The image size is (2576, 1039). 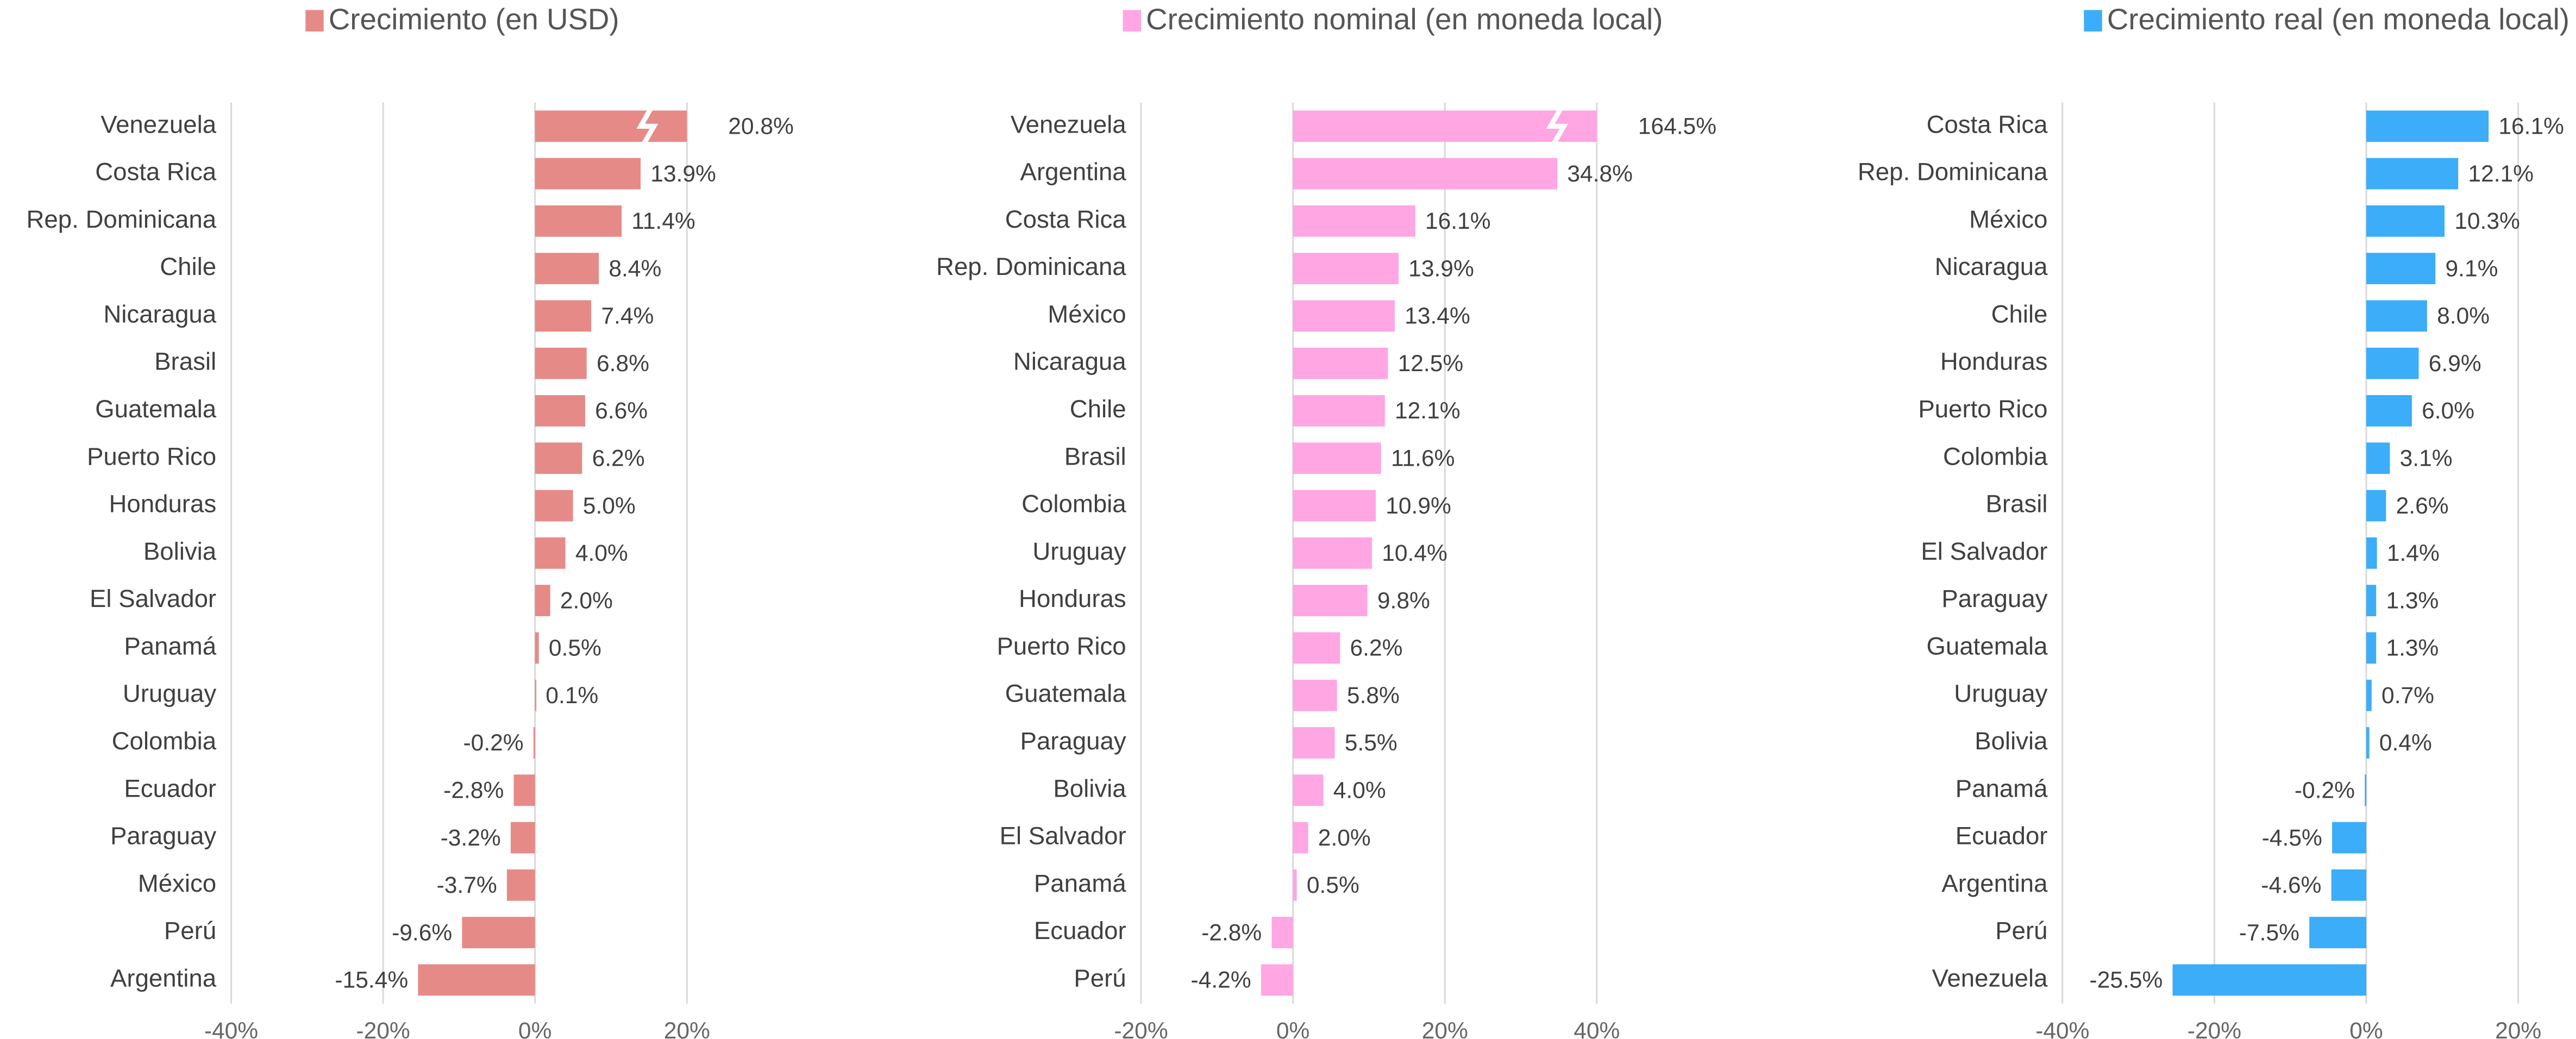 What do you see at coordinates (635, 268) in the screenshot?
I see `value-label: 8.4%` at bounding box center [635, 268].